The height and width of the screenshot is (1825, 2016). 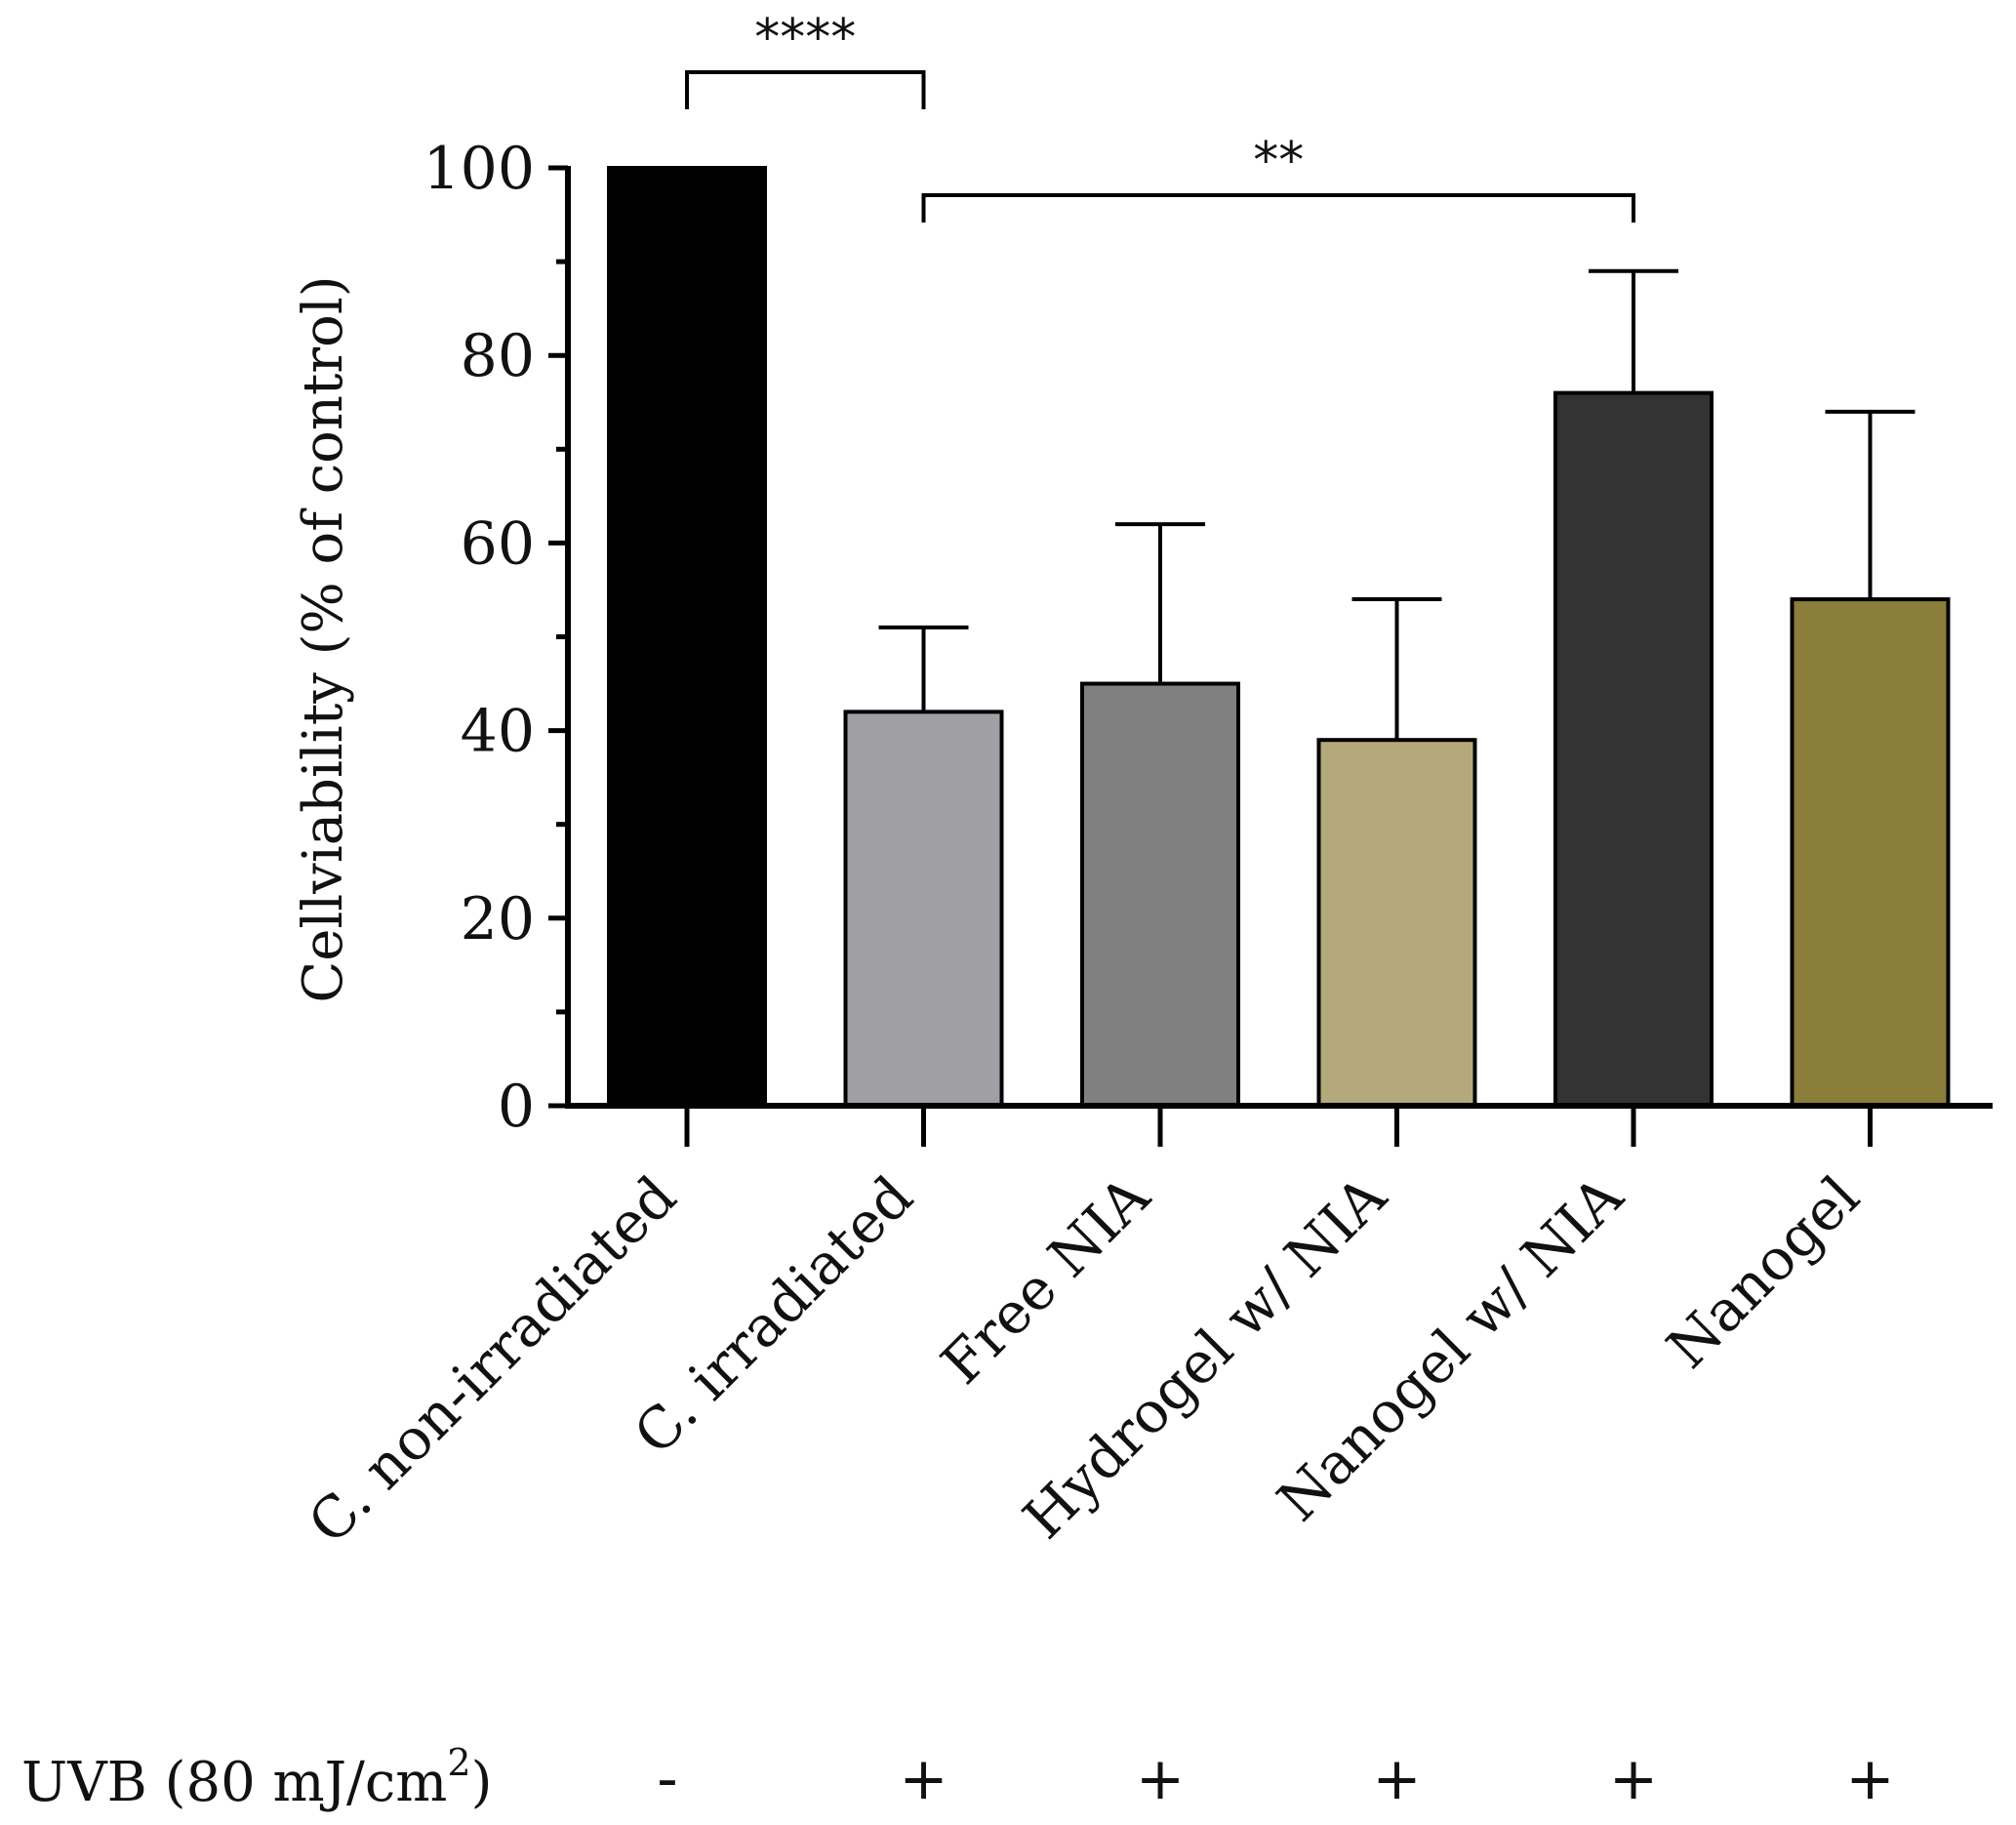 What do you see at coordinates (1869, 1779) in the screenshot?
I see `uvb-mark-6: +` at bounding box center [1869, 1779].